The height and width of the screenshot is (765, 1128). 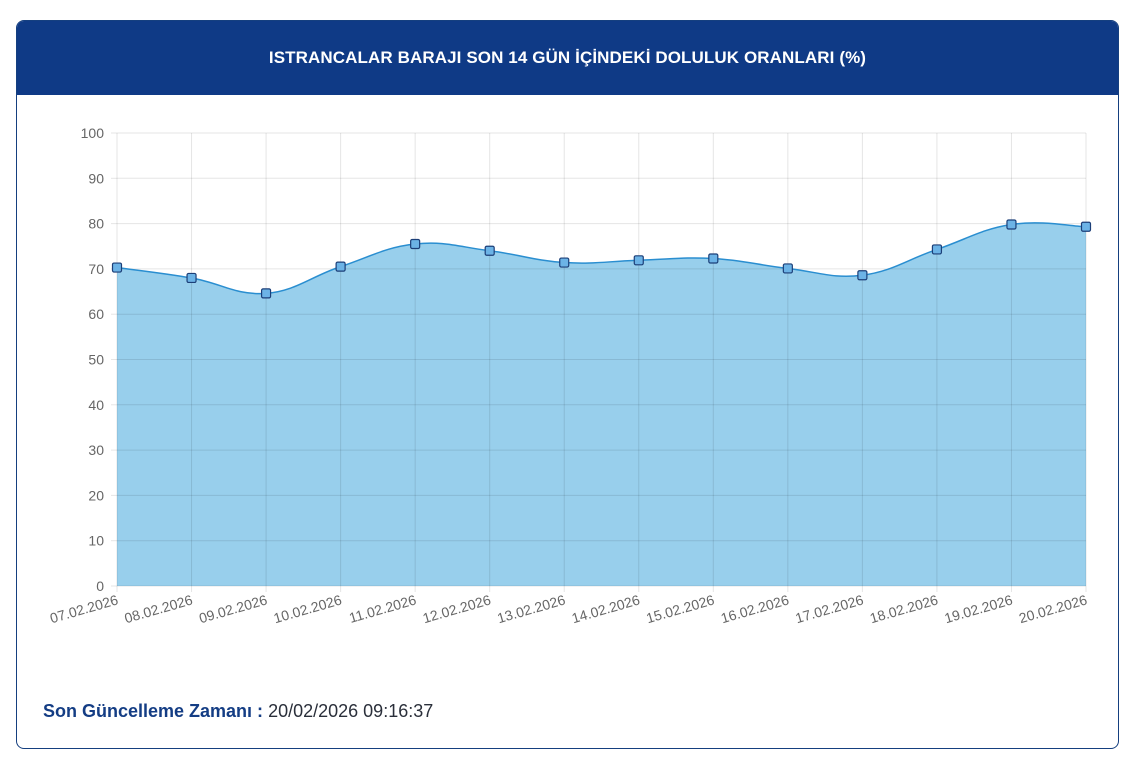 What do you see at coordinates (415, 244) in the screenshot?
I see `data-point-11.02.2026` at bounding box center [415, 244].